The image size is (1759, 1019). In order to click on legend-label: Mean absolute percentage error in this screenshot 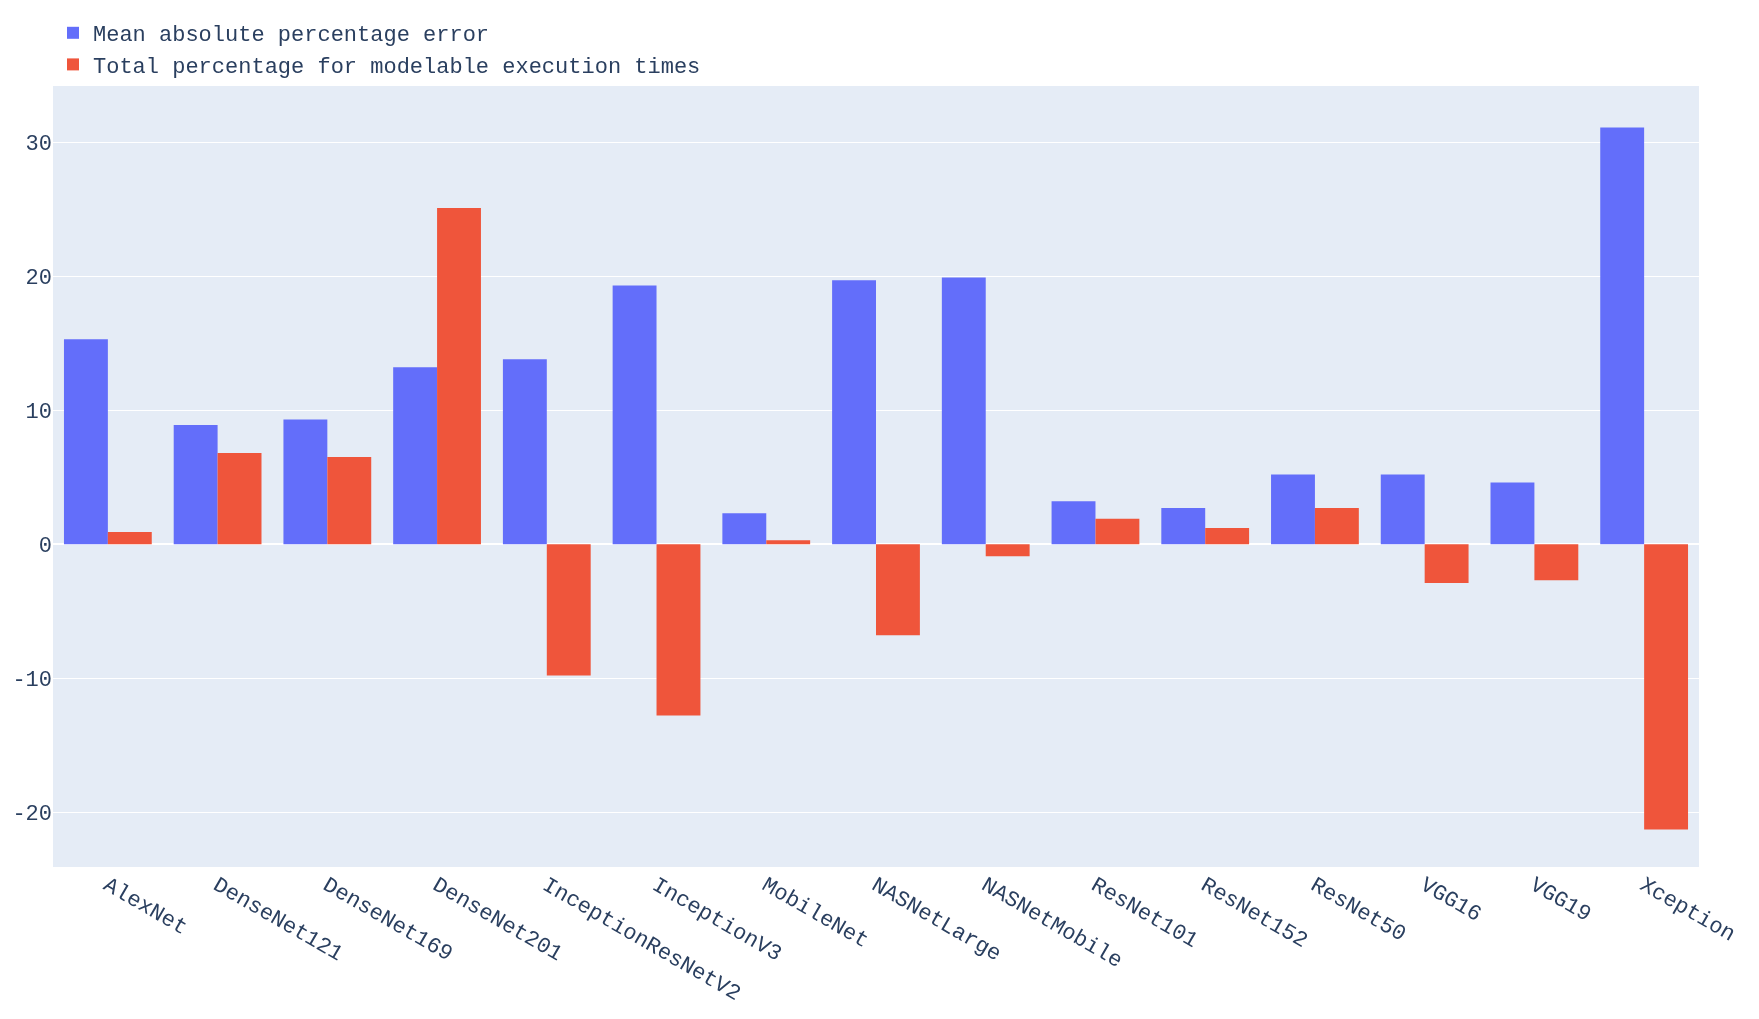, I will do `click(291, 36)`.